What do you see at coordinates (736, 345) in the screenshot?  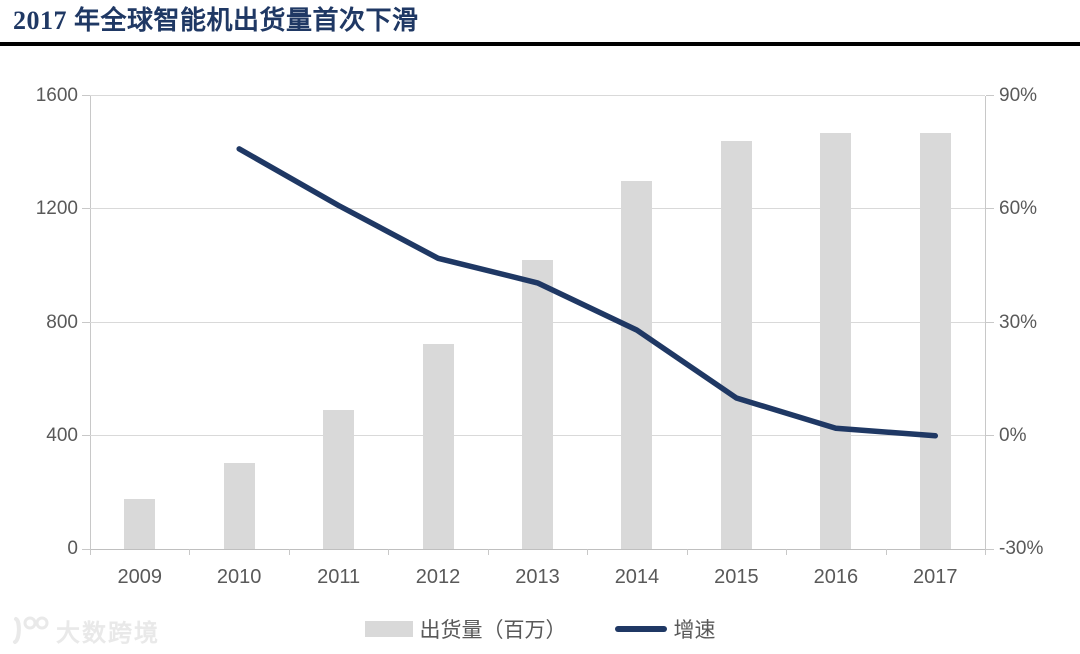 I see `bar-2015` at bounding box center [736, 345].